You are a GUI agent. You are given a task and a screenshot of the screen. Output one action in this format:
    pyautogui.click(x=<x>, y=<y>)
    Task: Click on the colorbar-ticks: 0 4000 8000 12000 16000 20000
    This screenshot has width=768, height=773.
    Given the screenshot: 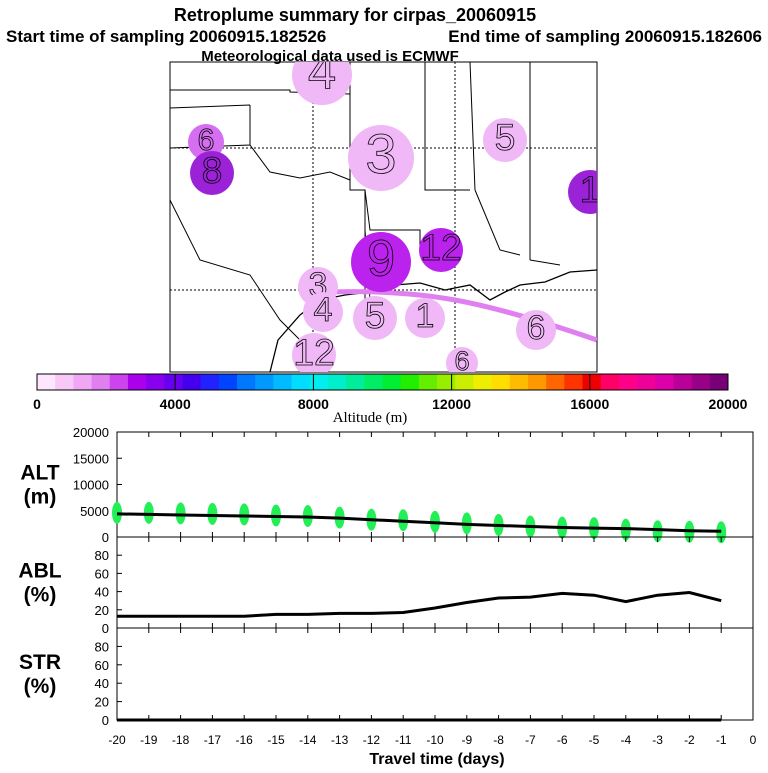 What is the action you would take?
    pyautogui.click(x=390, y=393)
    